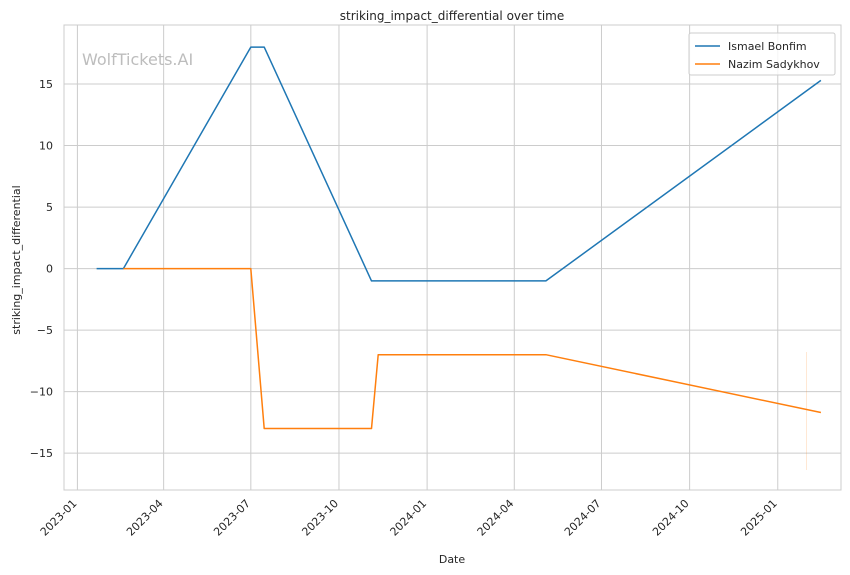  What do you see at coordinates (45, 330) in the screenshot?
I see `y-tick-label: −5` at bounding box center [45, 330].